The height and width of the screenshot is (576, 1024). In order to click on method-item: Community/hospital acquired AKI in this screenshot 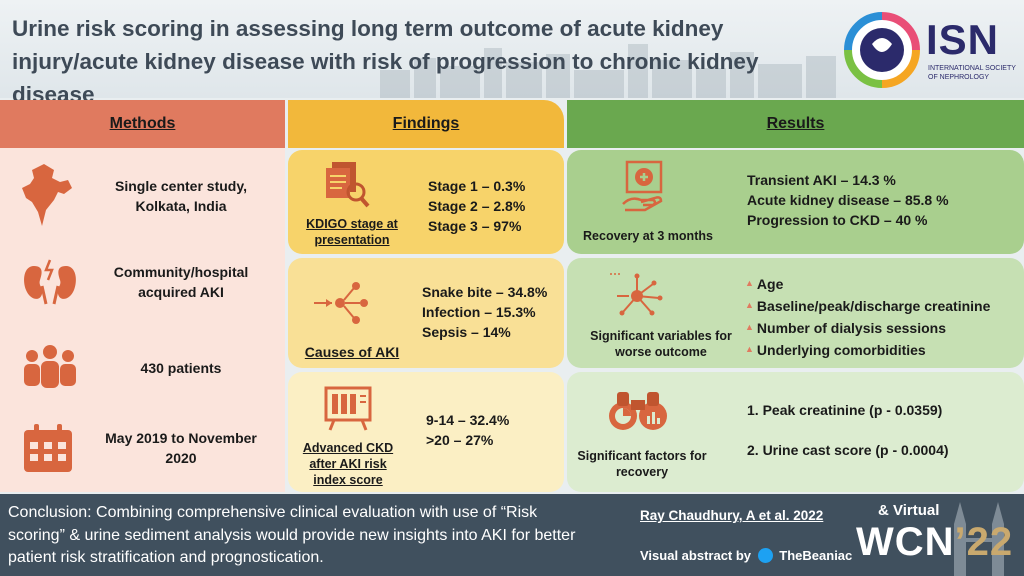, I will do `click(142, 288)`.